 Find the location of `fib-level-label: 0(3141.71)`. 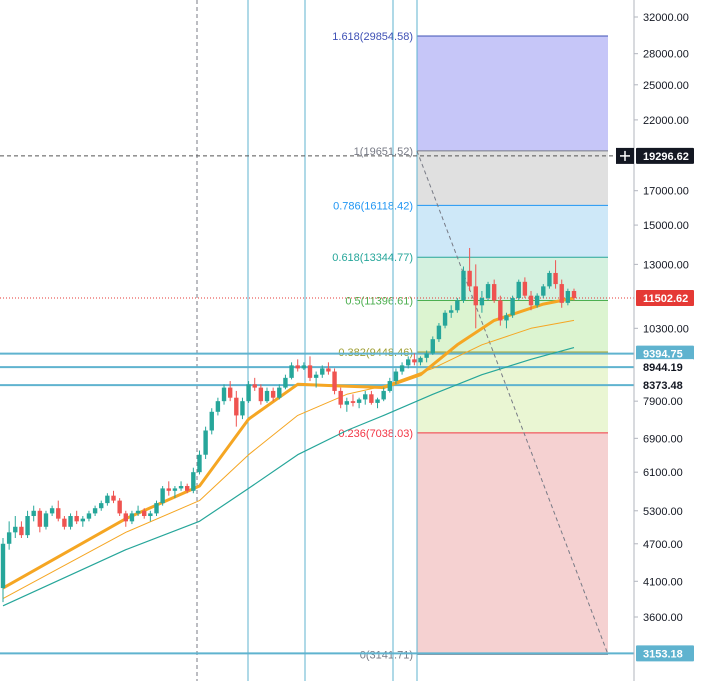

fib-level-label: 0(3141.71) is located at coordinates (386, 655).